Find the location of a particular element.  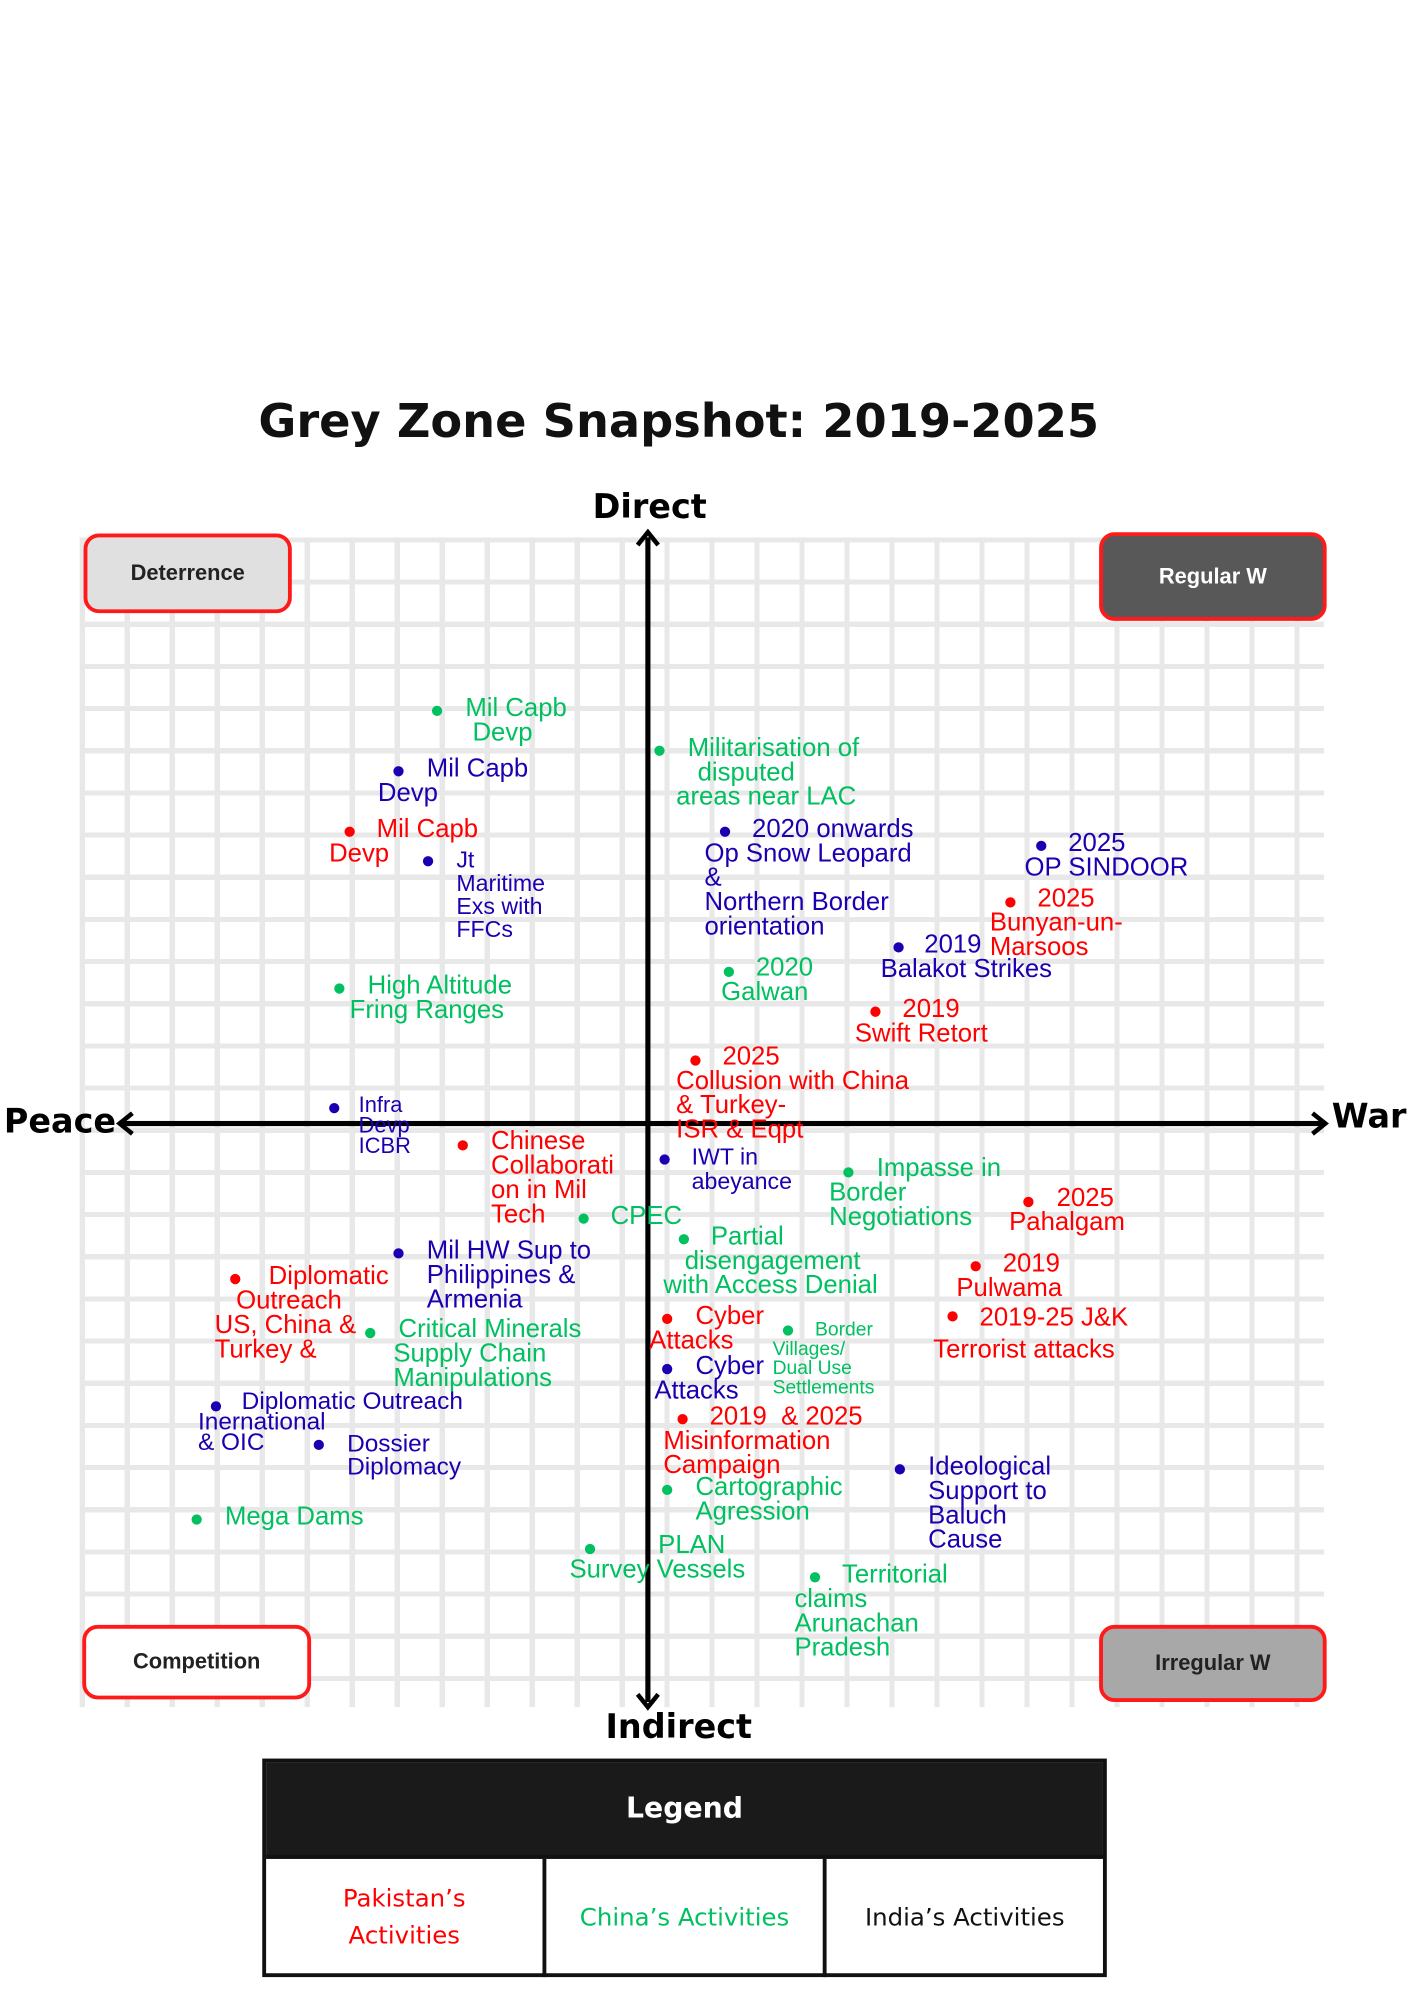

activity-label-pakistan: Mil Capb Devp is located at coordinates (404, 841).